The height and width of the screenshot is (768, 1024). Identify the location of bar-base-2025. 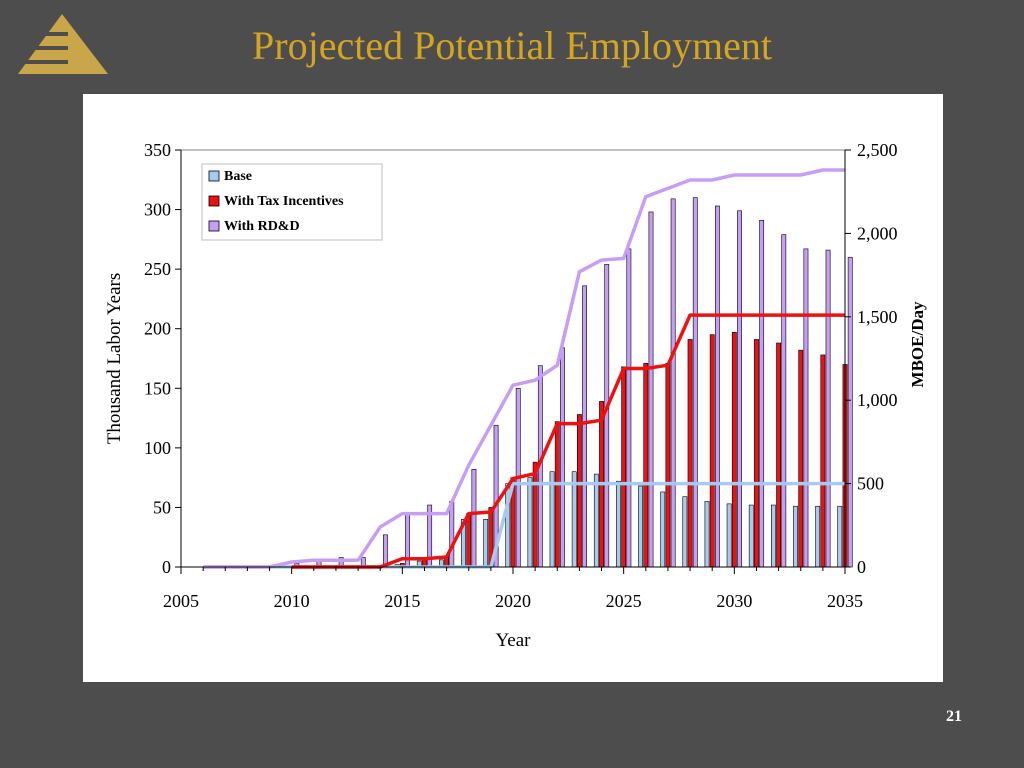
(618, 524).